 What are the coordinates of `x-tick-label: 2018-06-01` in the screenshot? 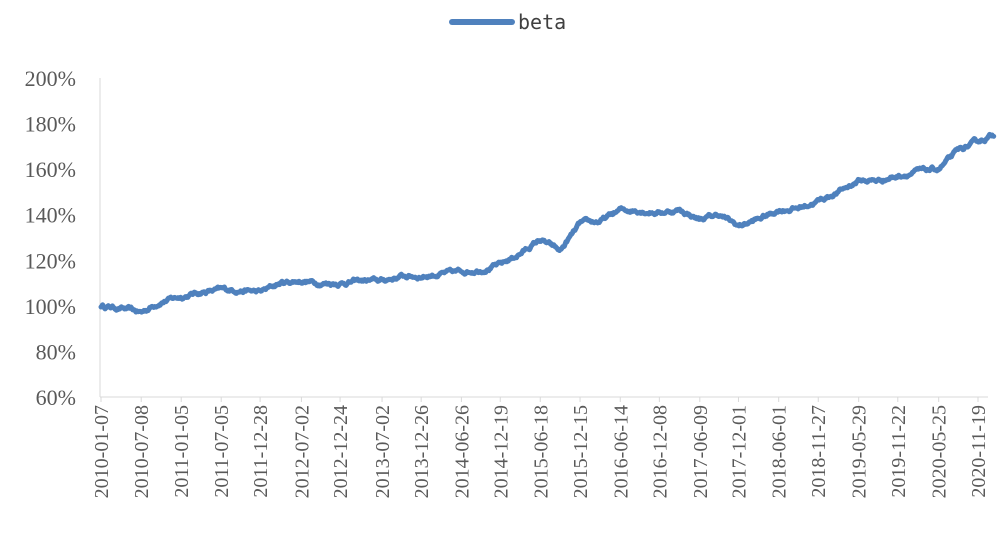 It's located at (780, 451).